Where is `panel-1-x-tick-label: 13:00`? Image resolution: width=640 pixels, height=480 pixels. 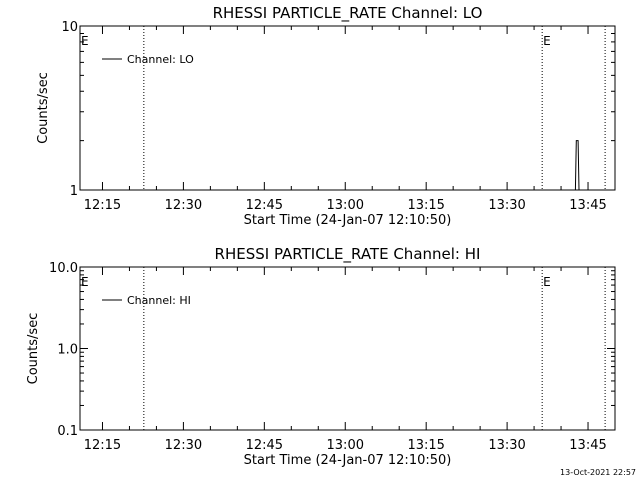
panel-1-x-tick-label: 13:00 is located at coordinates (345, 205).